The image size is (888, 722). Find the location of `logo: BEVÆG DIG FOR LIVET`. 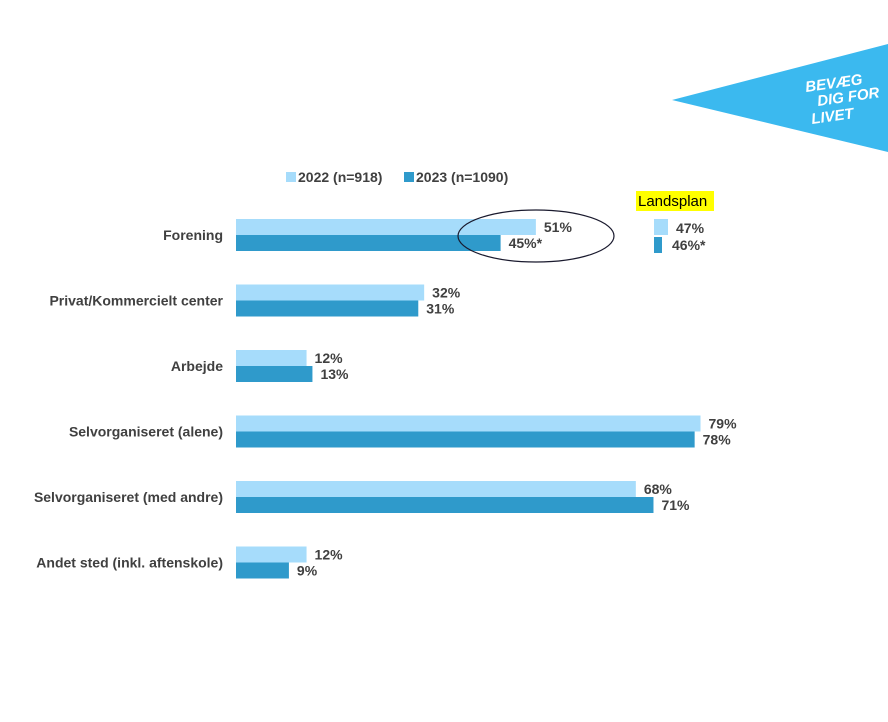

logo: BEVÆG DIG FOR LIVET is located at coordinates (780, 98).